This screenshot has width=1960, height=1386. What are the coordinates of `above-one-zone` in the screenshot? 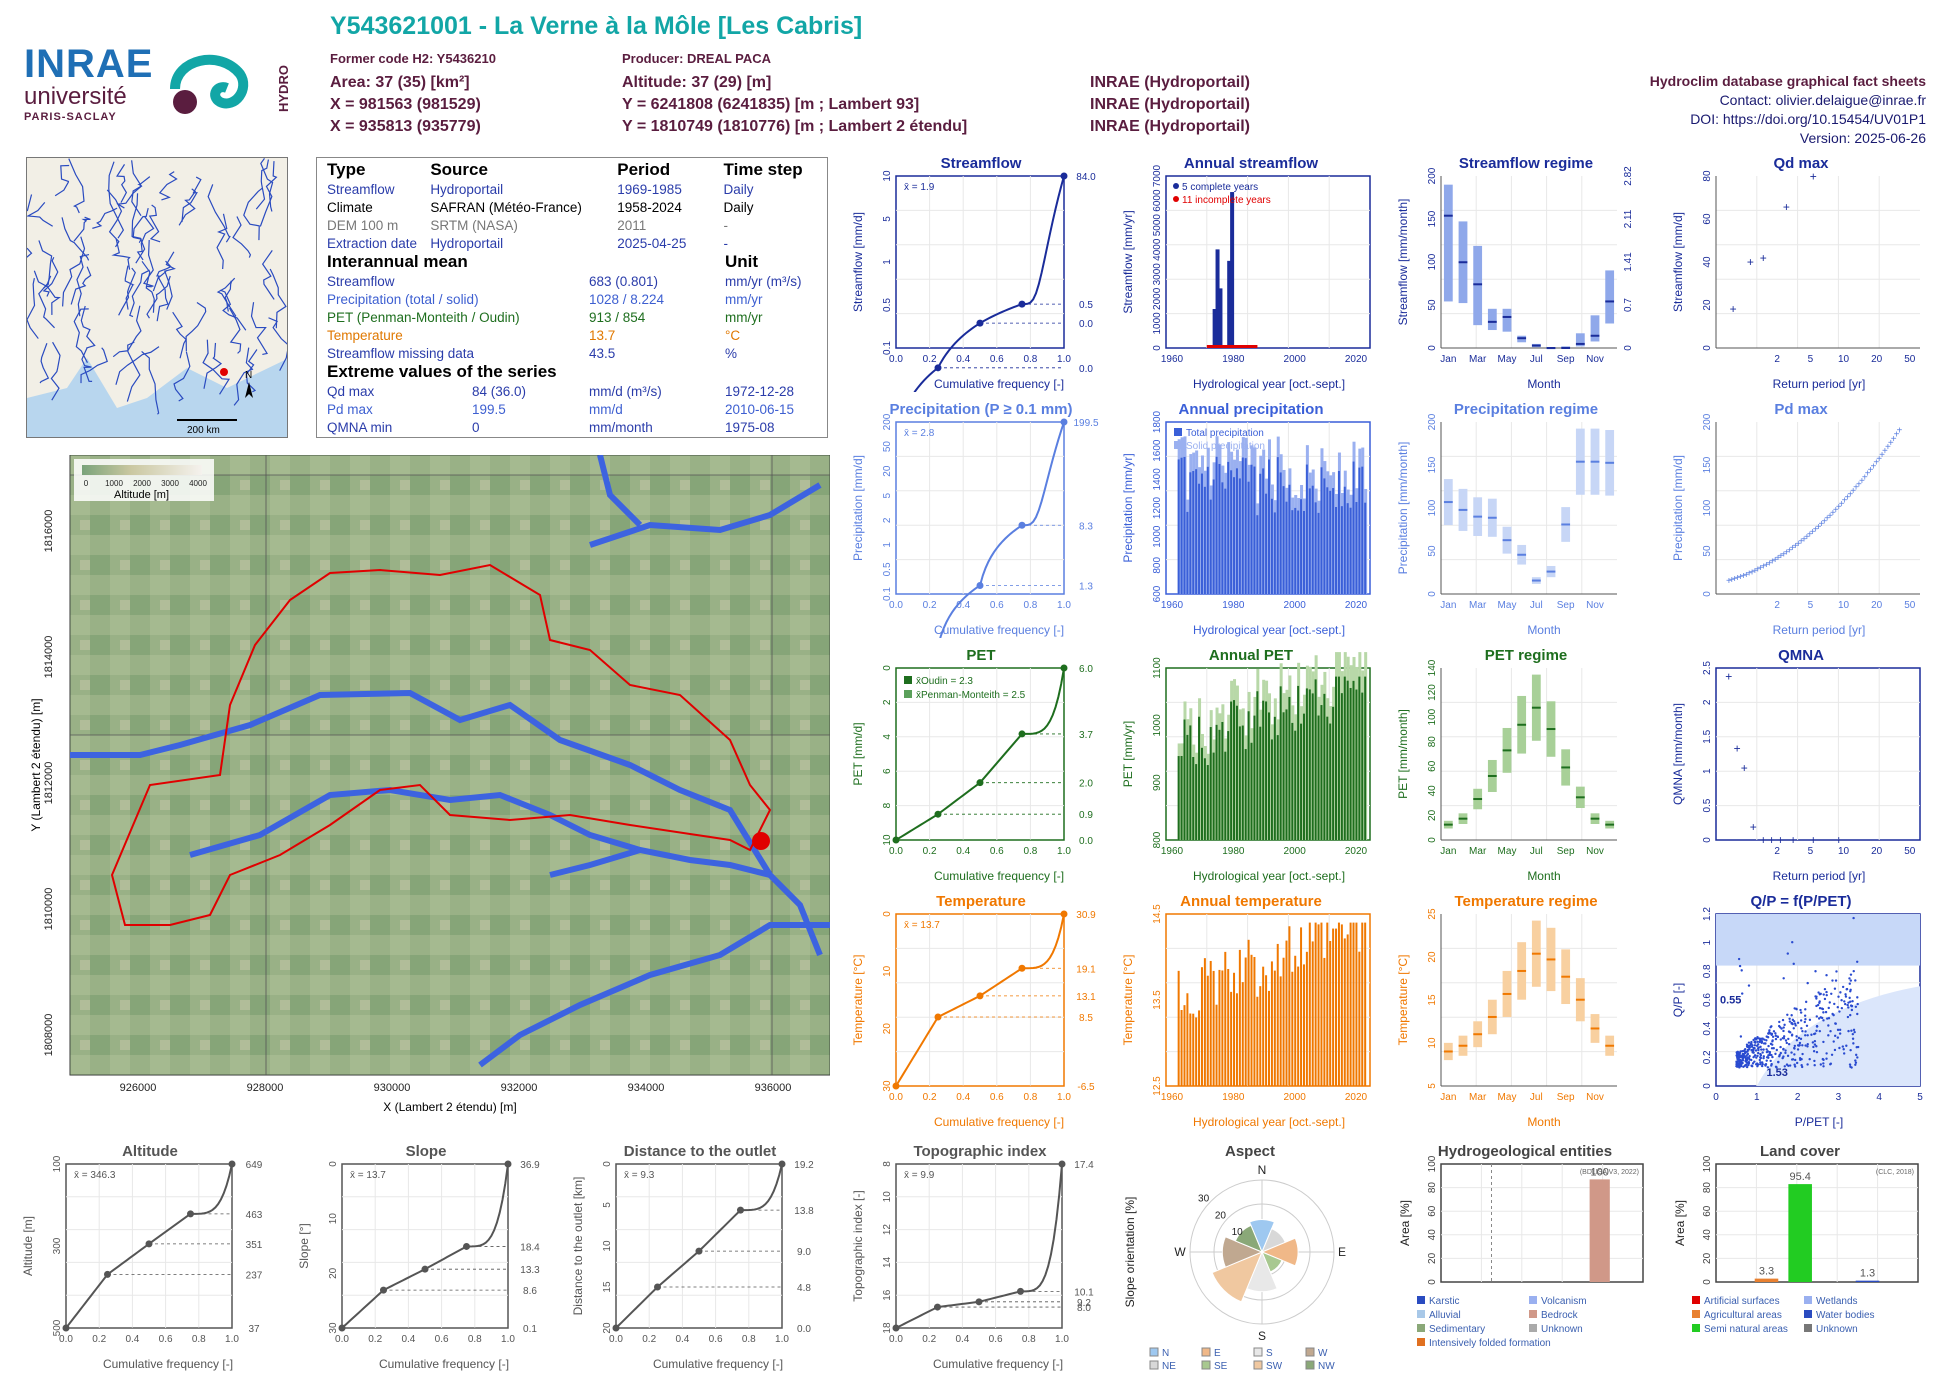 It's located at (1818, 940).